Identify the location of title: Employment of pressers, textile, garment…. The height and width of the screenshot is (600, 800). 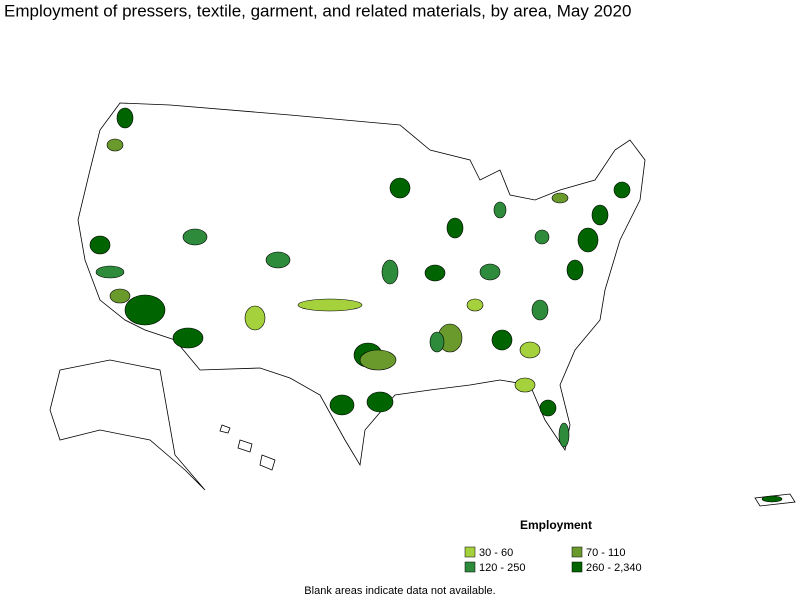
(317, 10).